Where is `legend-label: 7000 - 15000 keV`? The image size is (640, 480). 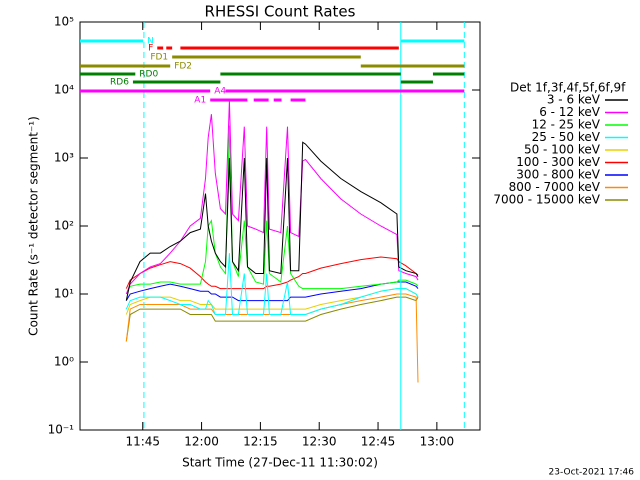 legend-label: 7000 - 15000 keV is located at coordinates (546, 200).